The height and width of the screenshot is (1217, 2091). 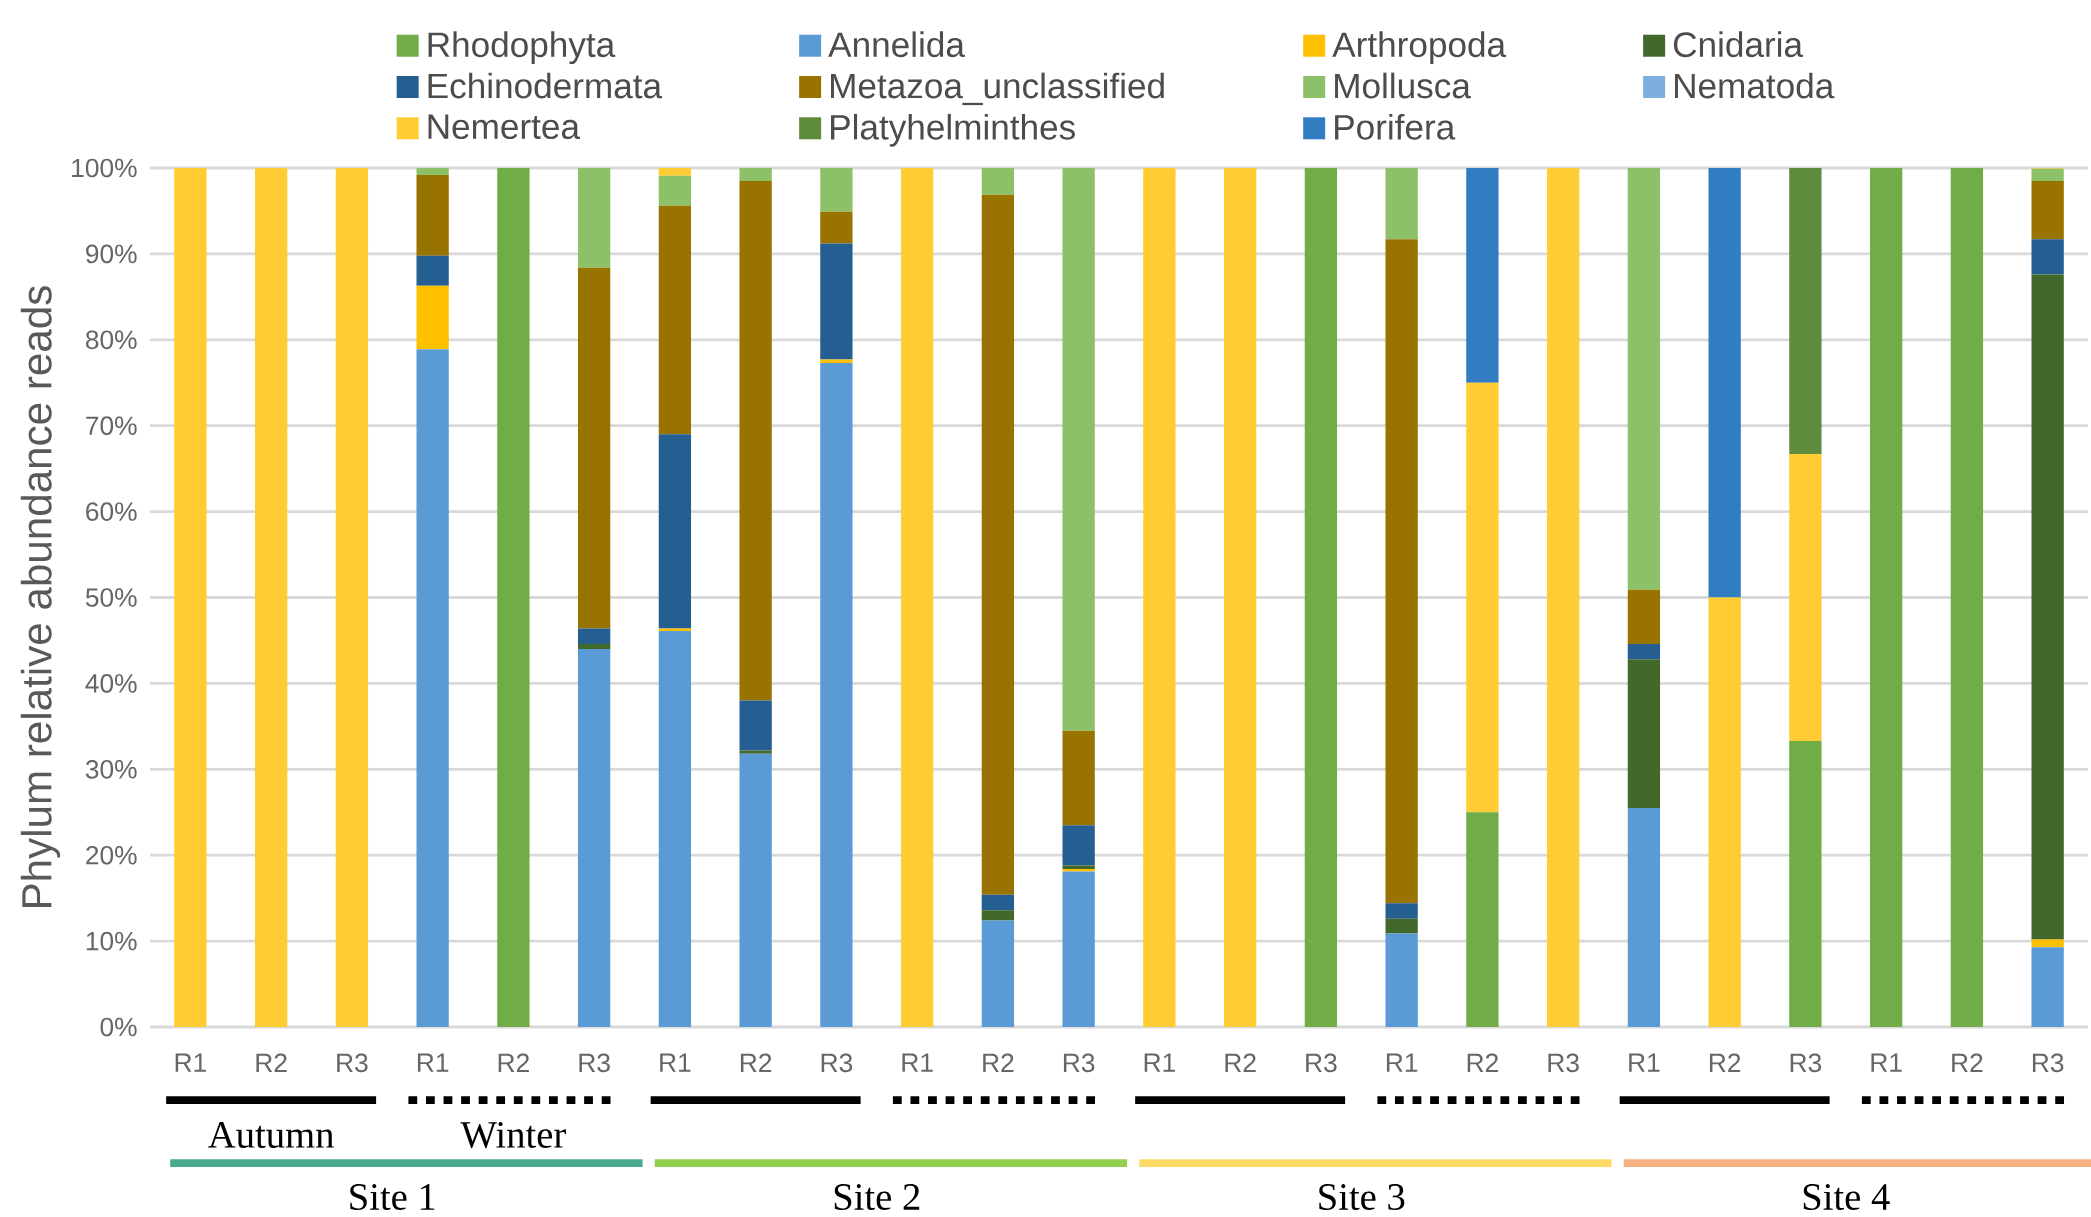 What do you see at coordinates (40, 597) in the screenshot?
I see `y-axis-title: Phylum relative abundance reads` at bounding box center [40, 597].